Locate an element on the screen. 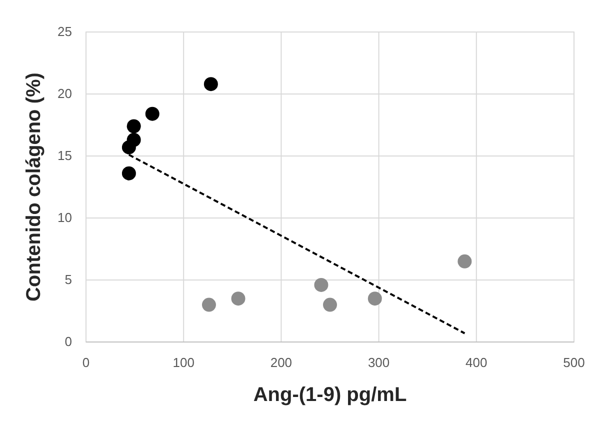 Image resolution: width=591 pixels, height=431 pixels. x-tick-label: 200 is located at coordinates (281, 362).